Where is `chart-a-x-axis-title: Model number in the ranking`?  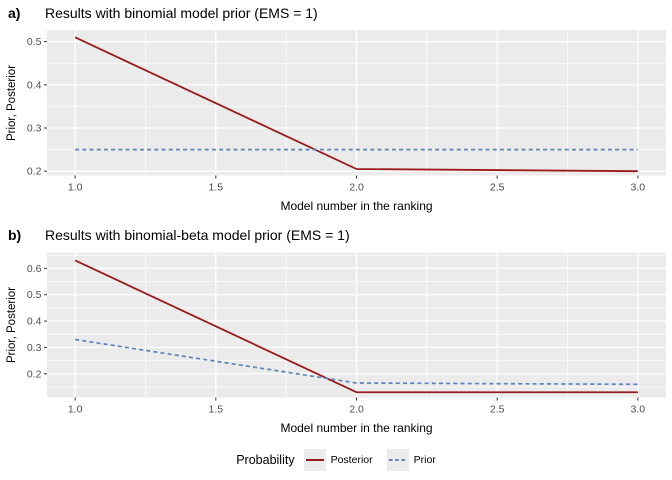
chart-a-x-axis-title: Model number in the ranking is located at coordinates (356, 206).